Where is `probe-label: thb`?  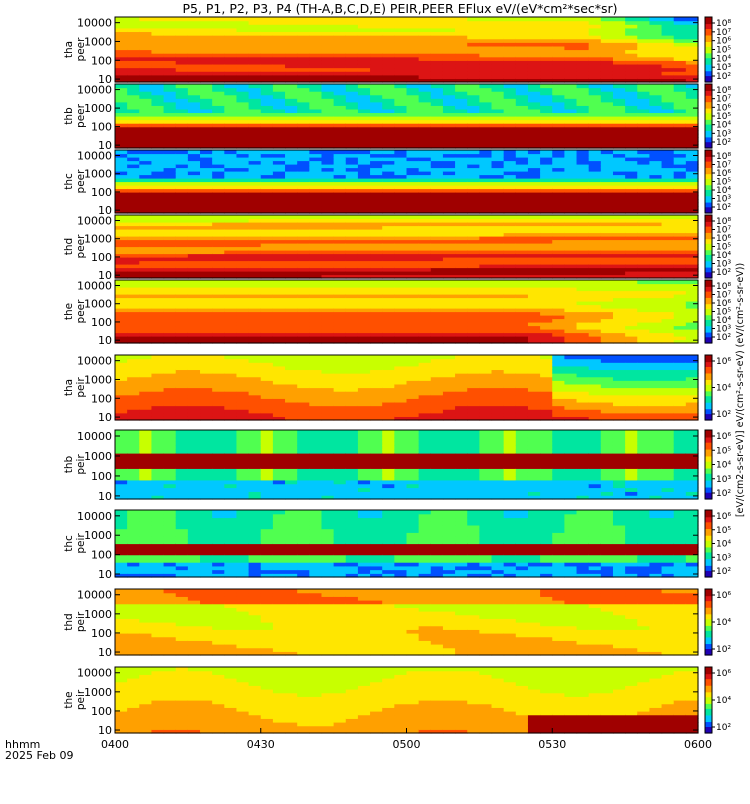 probe-label: thb is located at coordinates (69, 116).